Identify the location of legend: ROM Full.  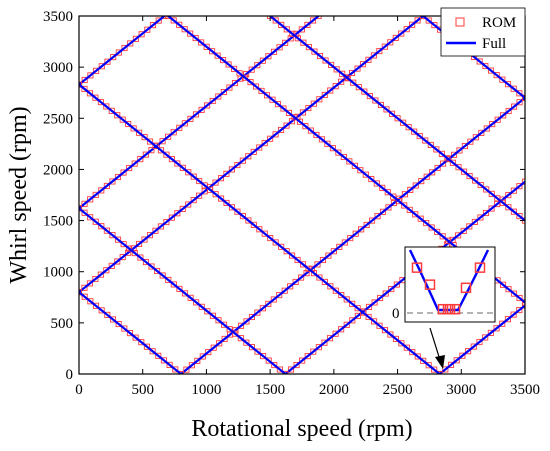
(483, 32).